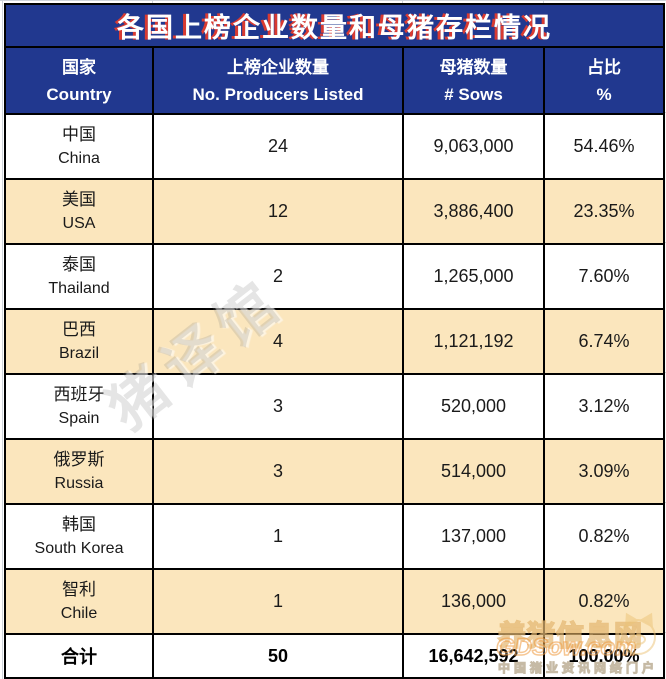 The height and width of the screenshot is (679, 666). Describe the element at coordinates (278, 146) in the screenshot. I see `producers-cell: 24` at that location.